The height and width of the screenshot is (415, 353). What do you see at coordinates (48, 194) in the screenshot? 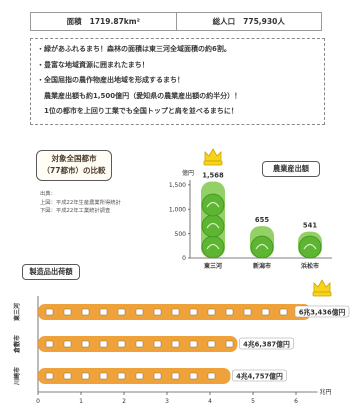
I see `source-line: 出典：` at bounding box center [48, 194].